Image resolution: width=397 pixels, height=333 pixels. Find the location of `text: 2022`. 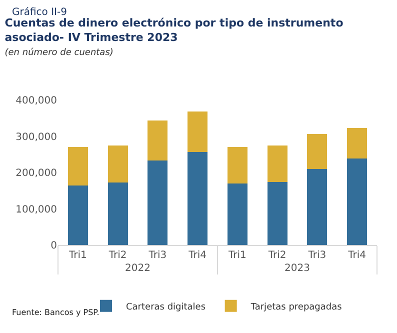

text: 2022 is located at coordinates (137, 268).